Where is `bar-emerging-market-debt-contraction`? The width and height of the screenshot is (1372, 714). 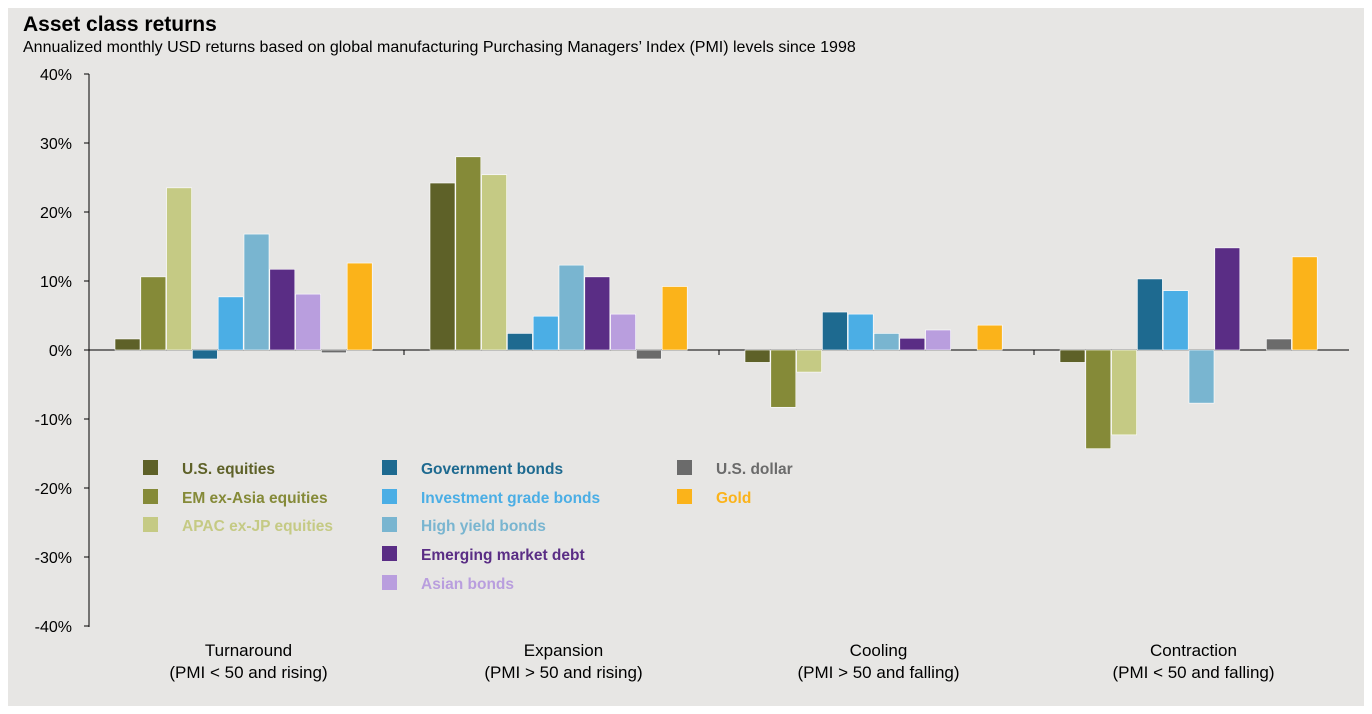 bar-emerging-market-debt-contraction is located at coordinates (1227, 299).